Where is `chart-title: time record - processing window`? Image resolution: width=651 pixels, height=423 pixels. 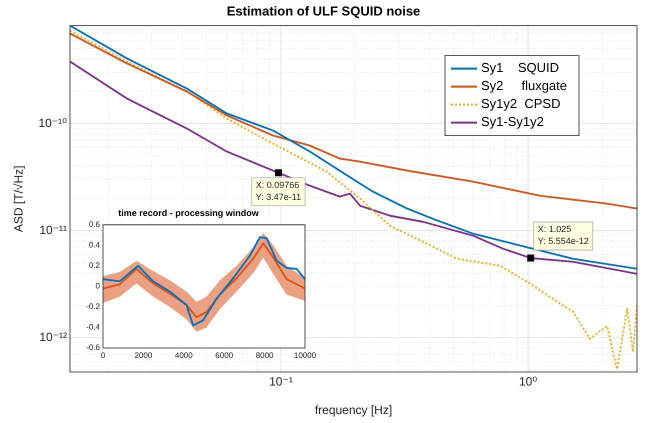 chart-title: time record - processing window is located at coordinates (189, 213).